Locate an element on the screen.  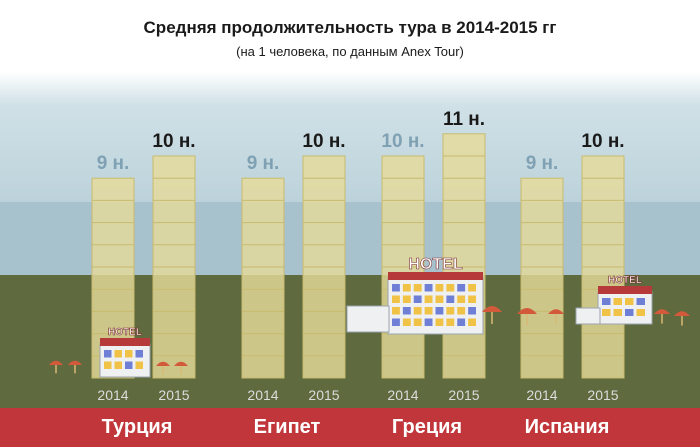
value-label-egypt-2014: 9 н. is located at coordinates (263, 163).